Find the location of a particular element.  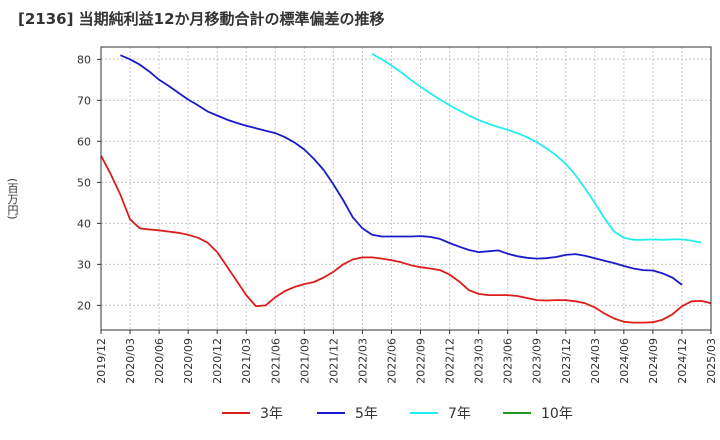

legend: 3年 5年 7年 10年 is located at coordinates (397, 414).